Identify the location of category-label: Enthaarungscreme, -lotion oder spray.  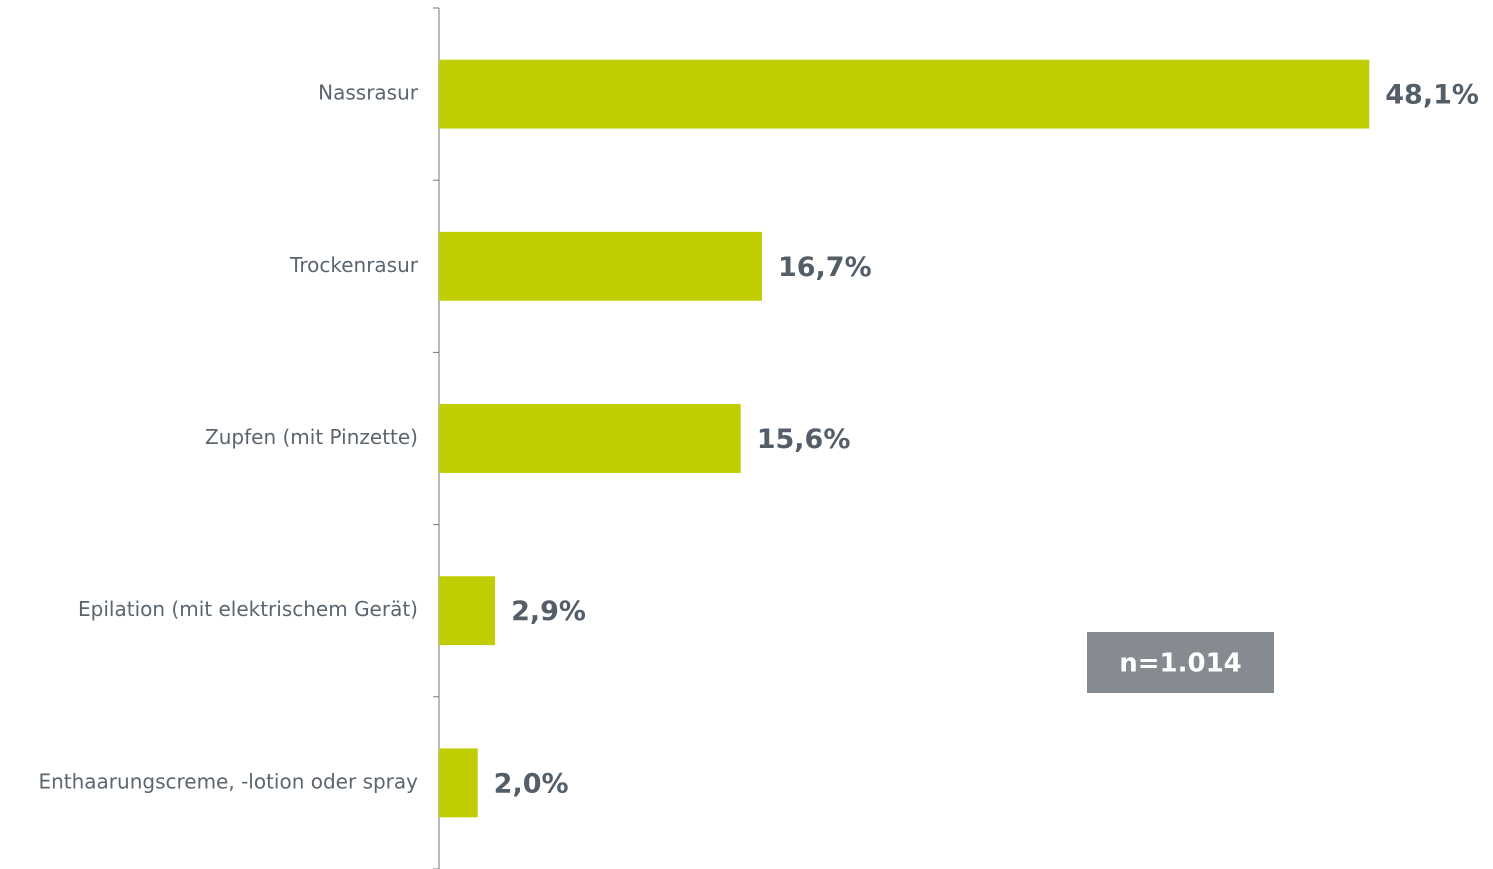
(228, 781).